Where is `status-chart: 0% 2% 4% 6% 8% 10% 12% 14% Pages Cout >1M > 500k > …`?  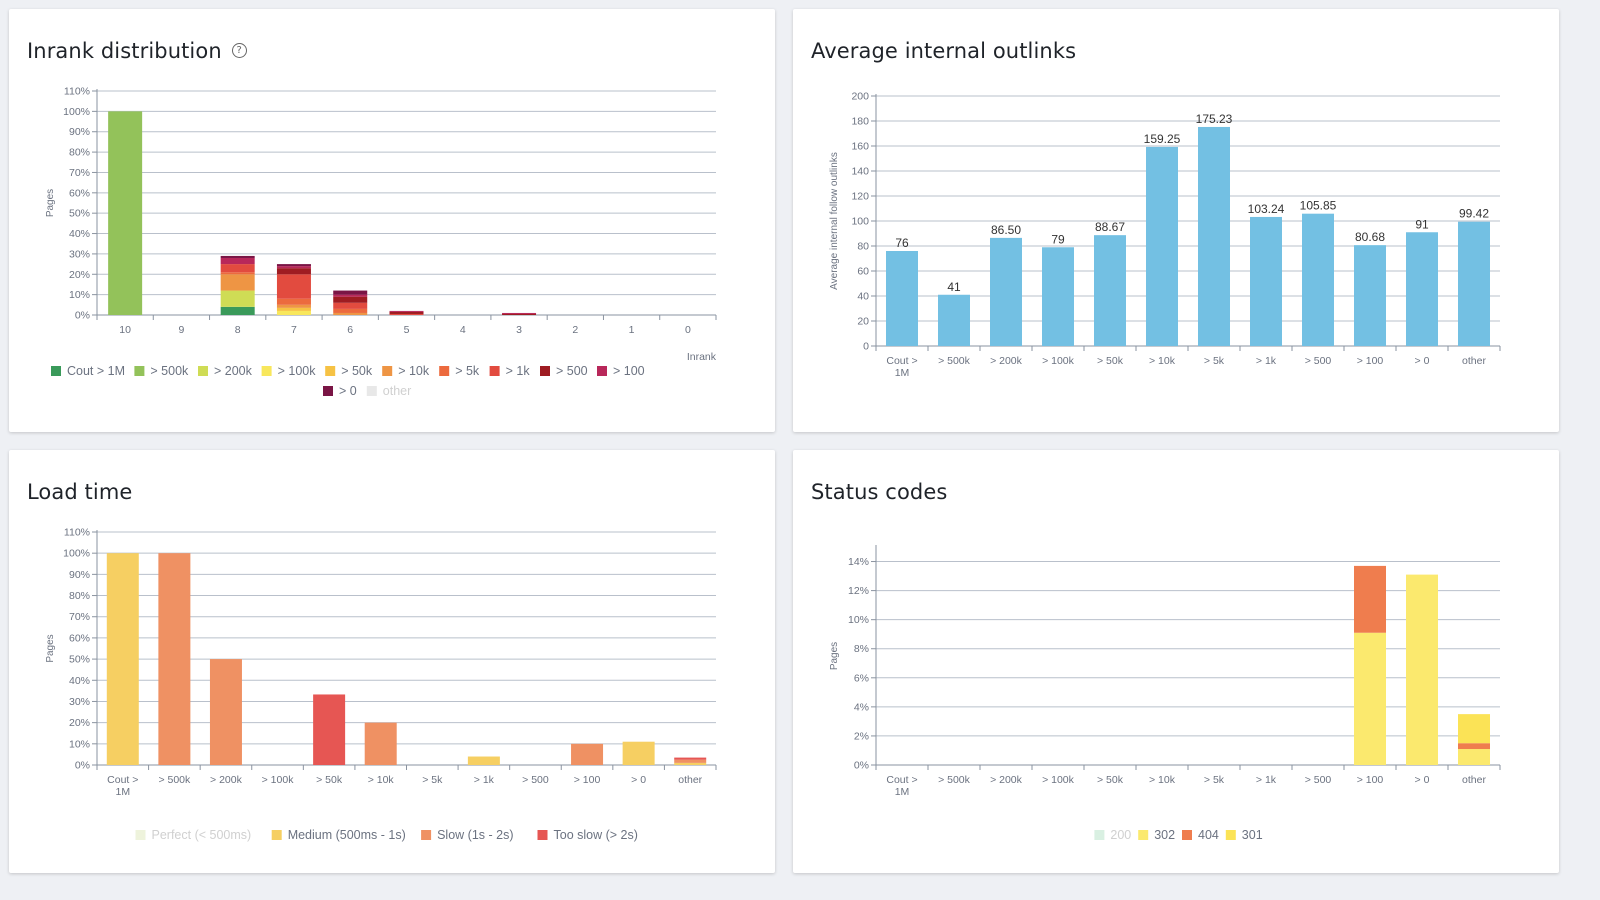
status-chart: 0% 2% 4% 6% 8% 10% 12% 14% Pages Cout >1M > 500k > … is located at coordinates (1165, 693).